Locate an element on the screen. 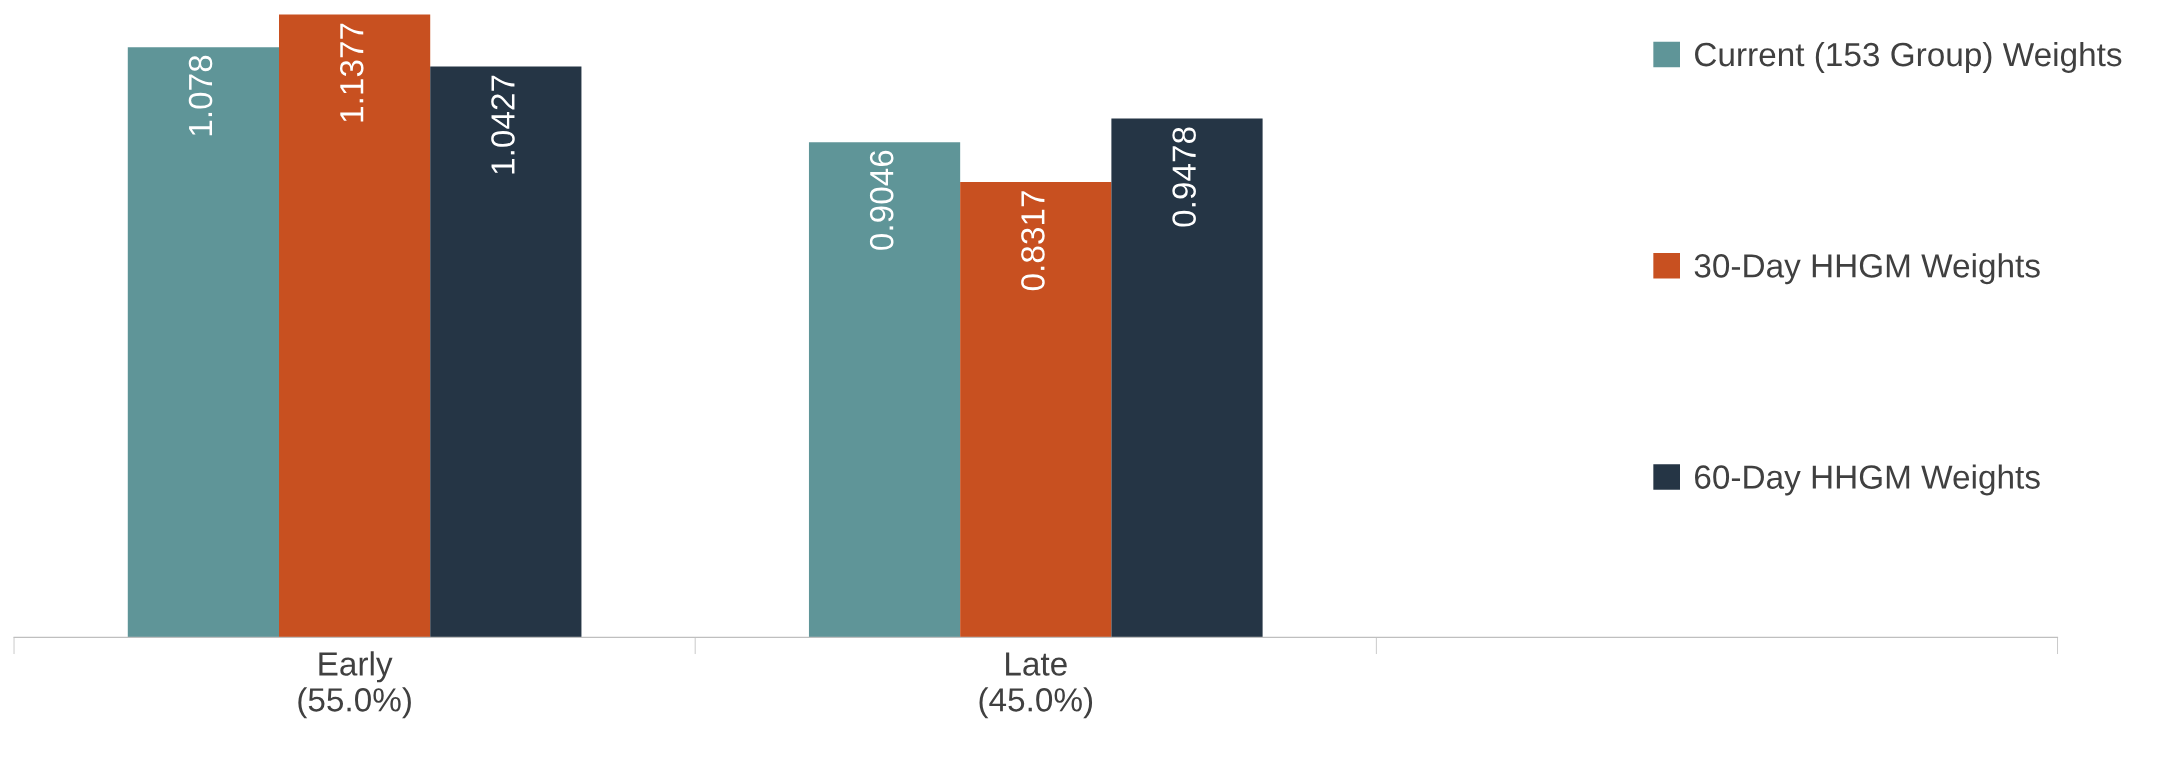 The width and height of the screenshot is (2159, 783). data-label: 1.1377 is located at coordinates (351, 72).